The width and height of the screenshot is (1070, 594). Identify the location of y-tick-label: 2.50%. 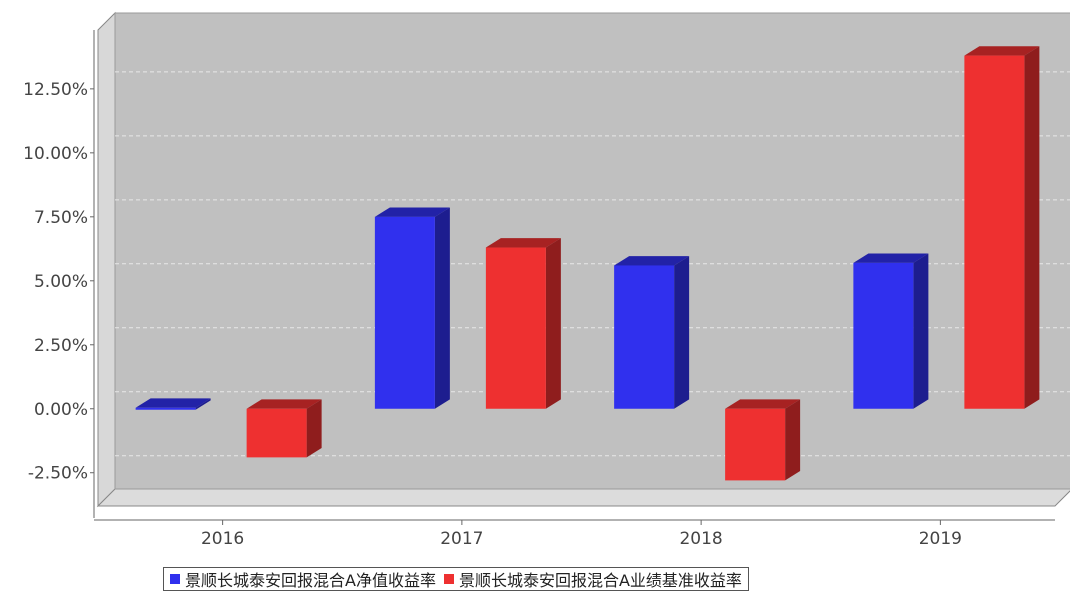
(61, 346).